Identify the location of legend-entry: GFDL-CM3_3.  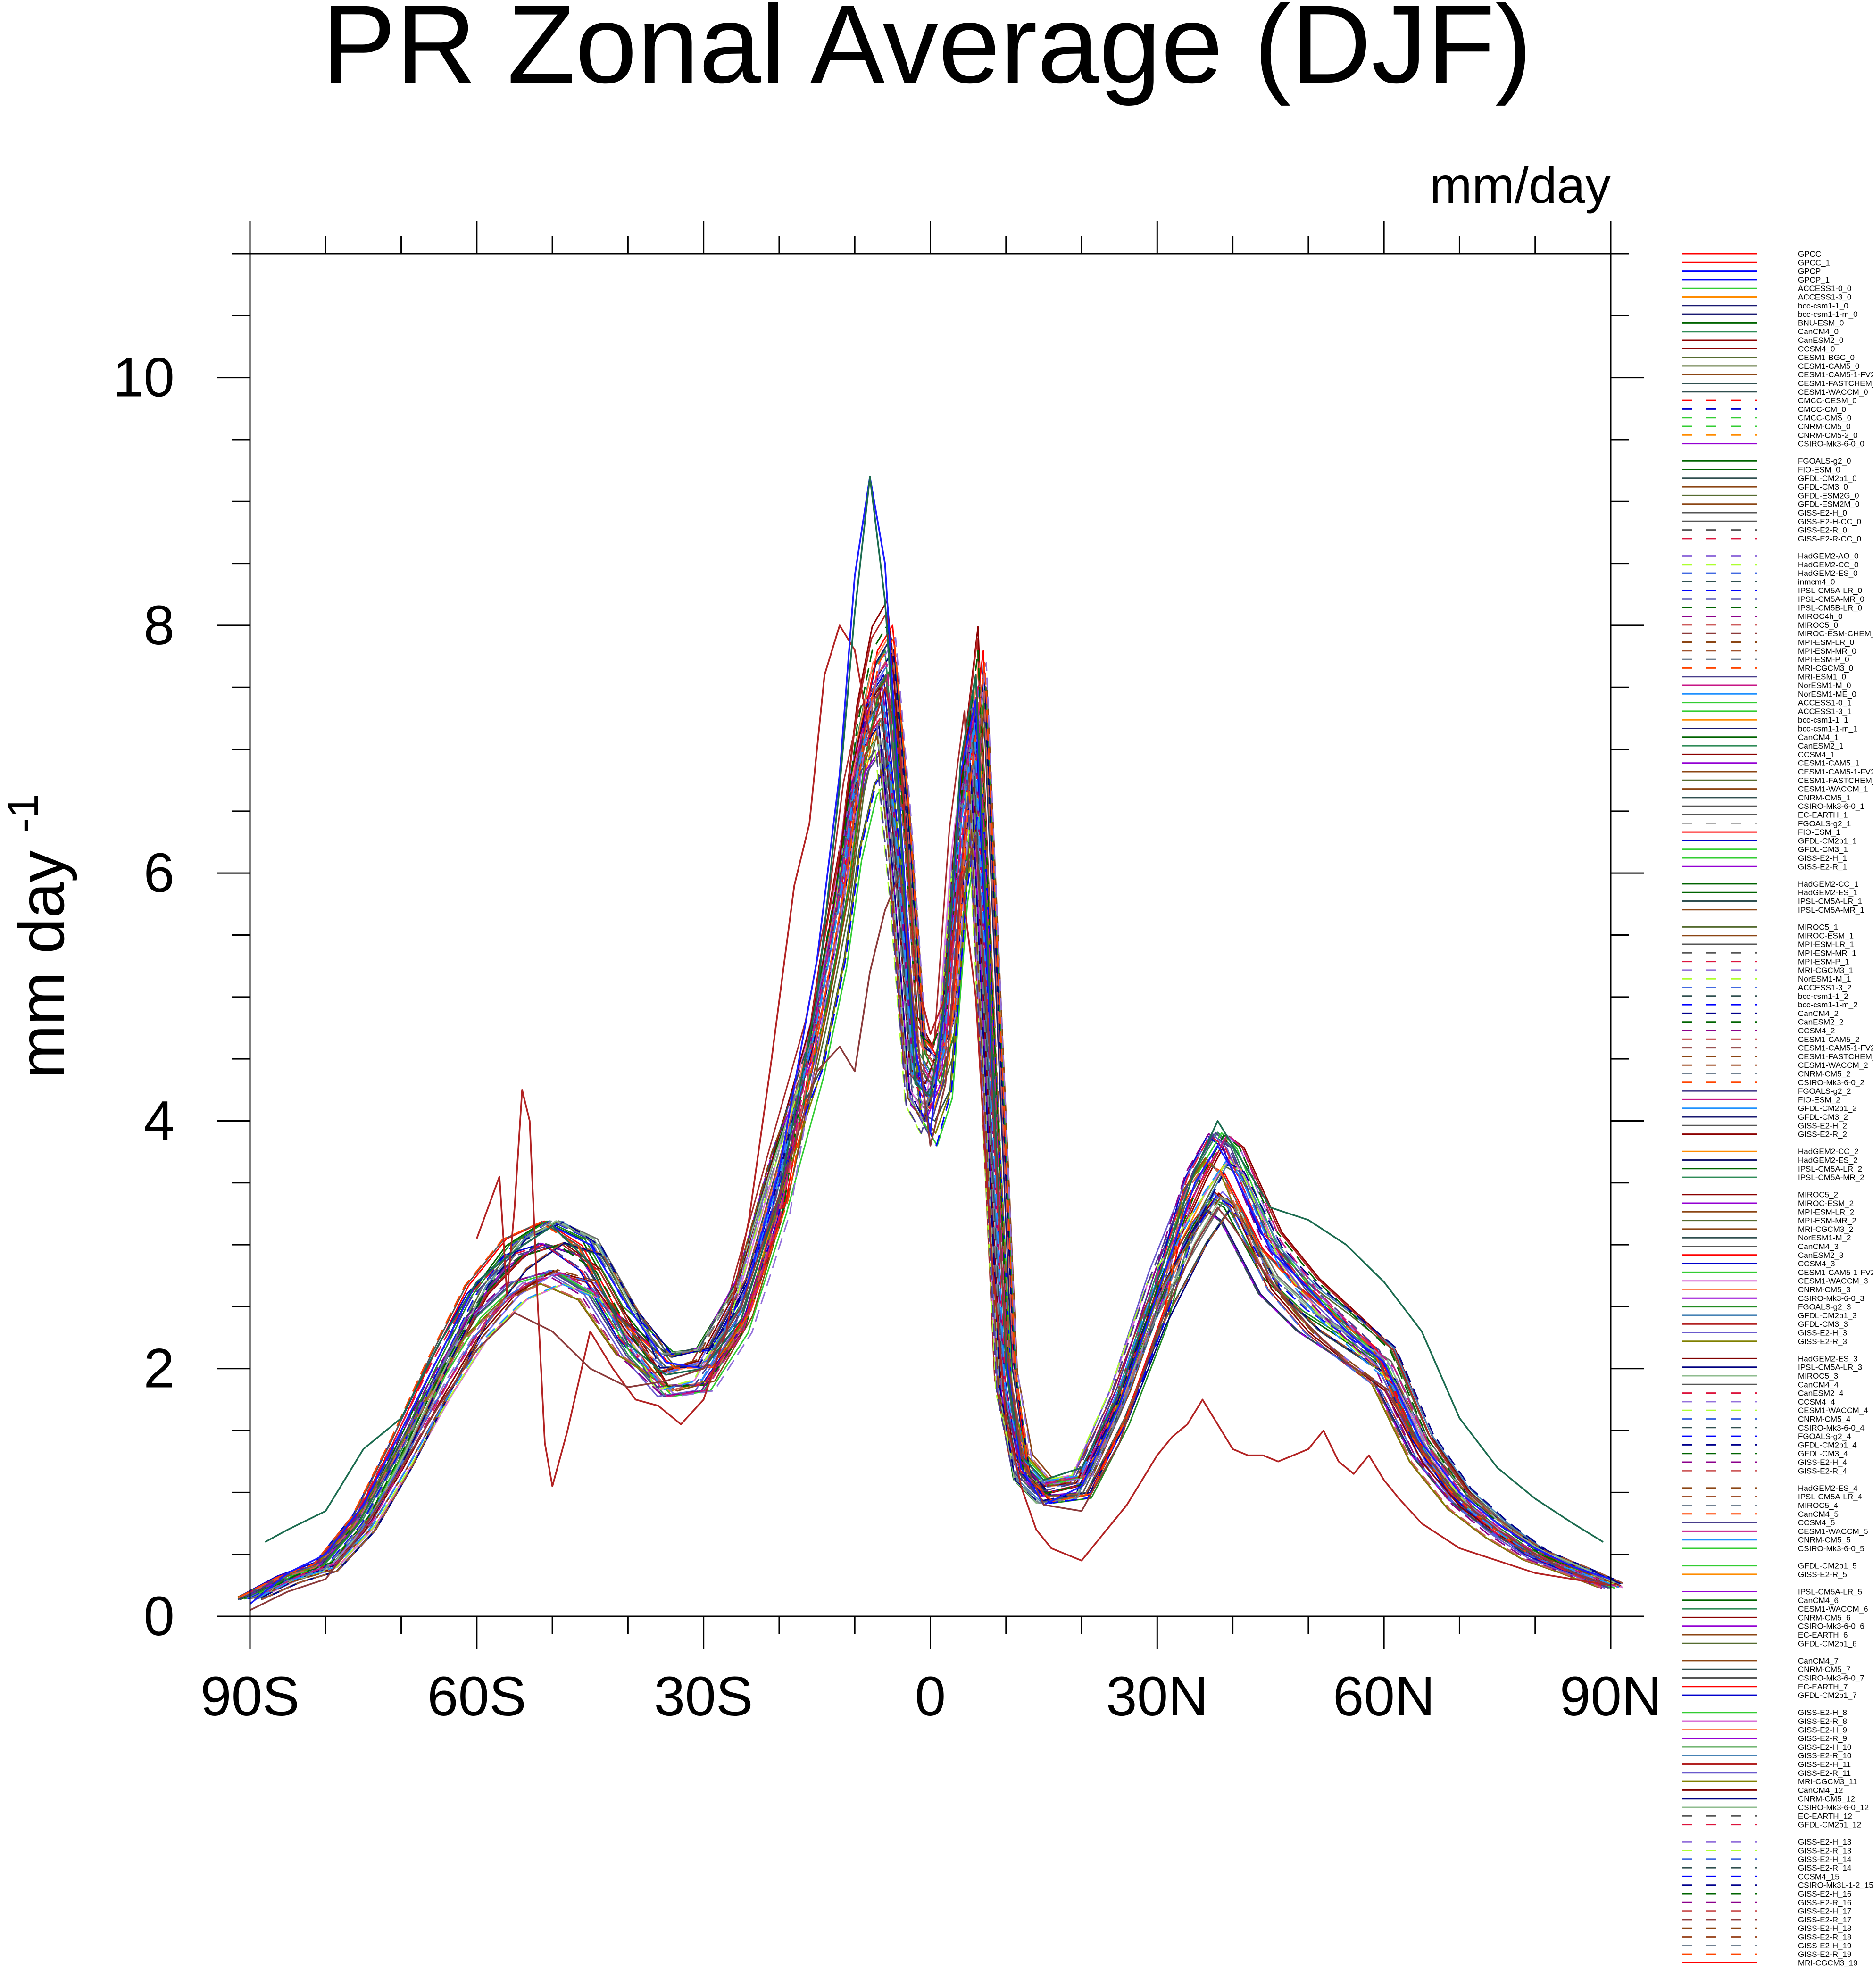
(1765, 1325).